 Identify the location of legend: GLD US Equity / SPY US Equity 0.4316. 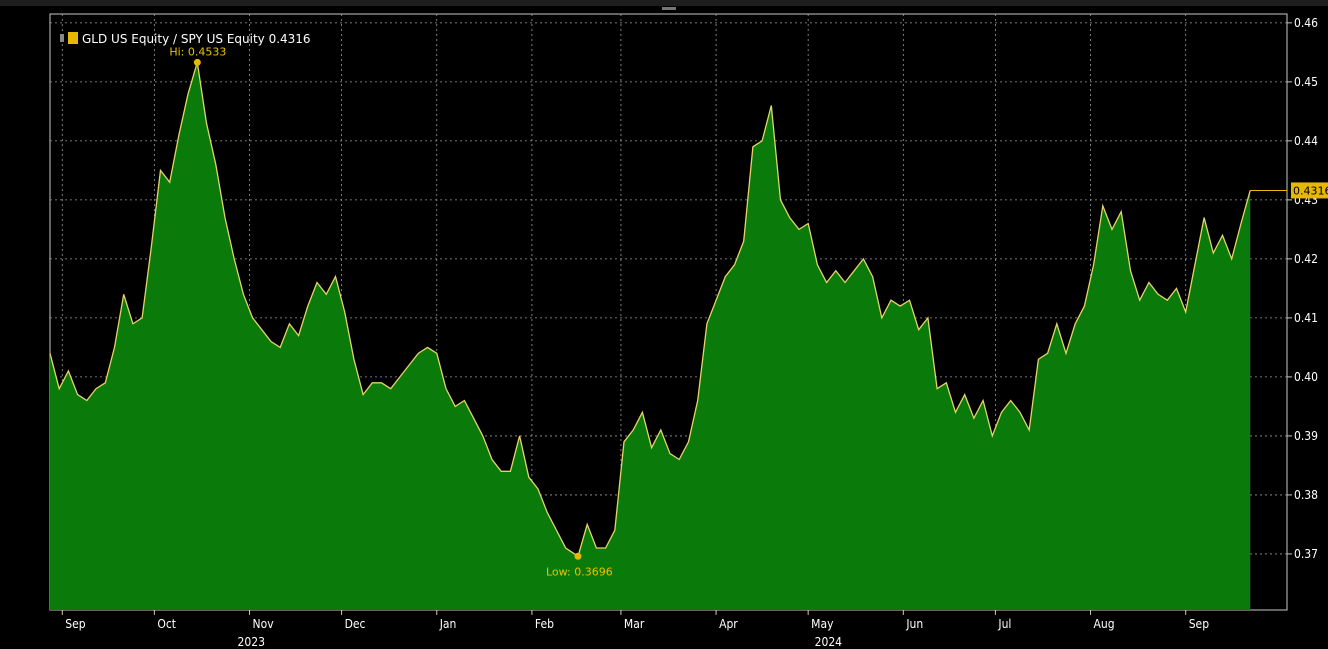
(185, 39).